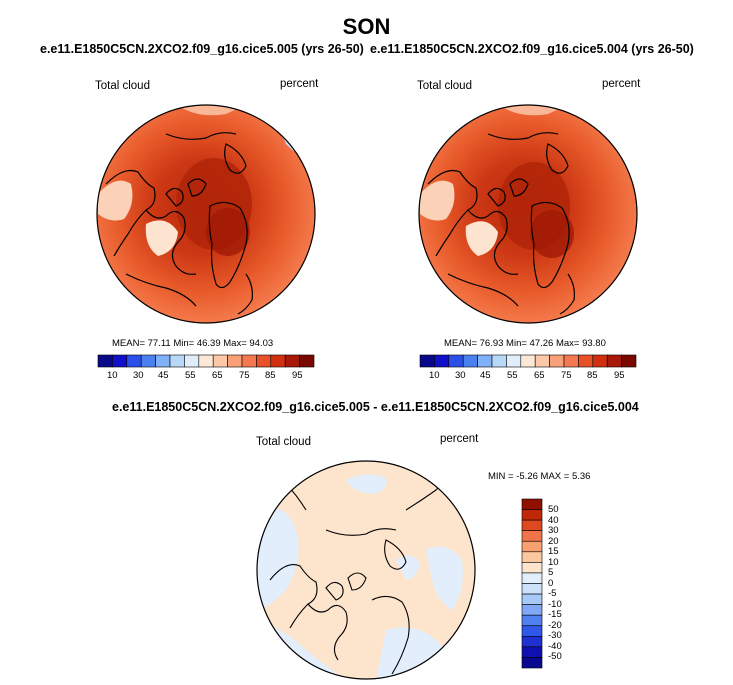 The height and width of the screenshot is (685, 733). What do you see at coordinates (553, 541) in the screenshot?
I see `diff-tick: 20` at bounding box center [553, 541].